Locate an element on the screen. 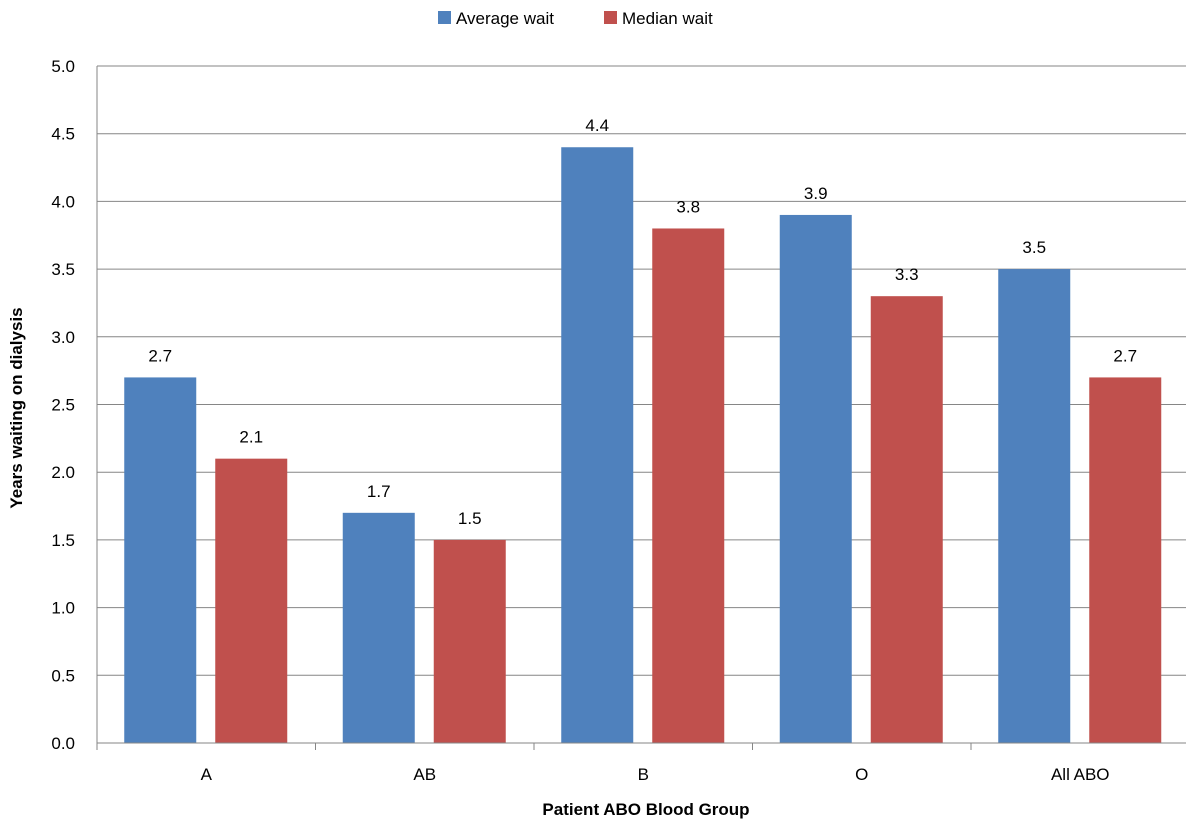 Image resolution: width=1186 pixels, height=830 pixels. legend: Average wait Median wait is located at coordinates (575, 18).